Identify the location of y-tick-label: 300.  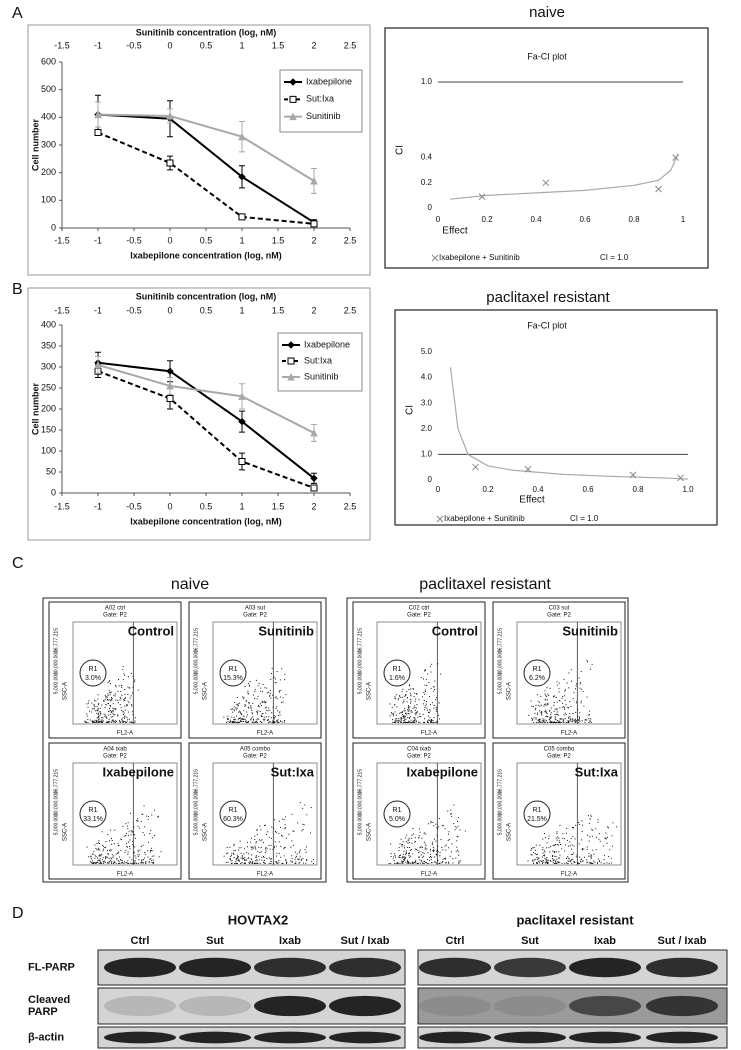
(48, 366).